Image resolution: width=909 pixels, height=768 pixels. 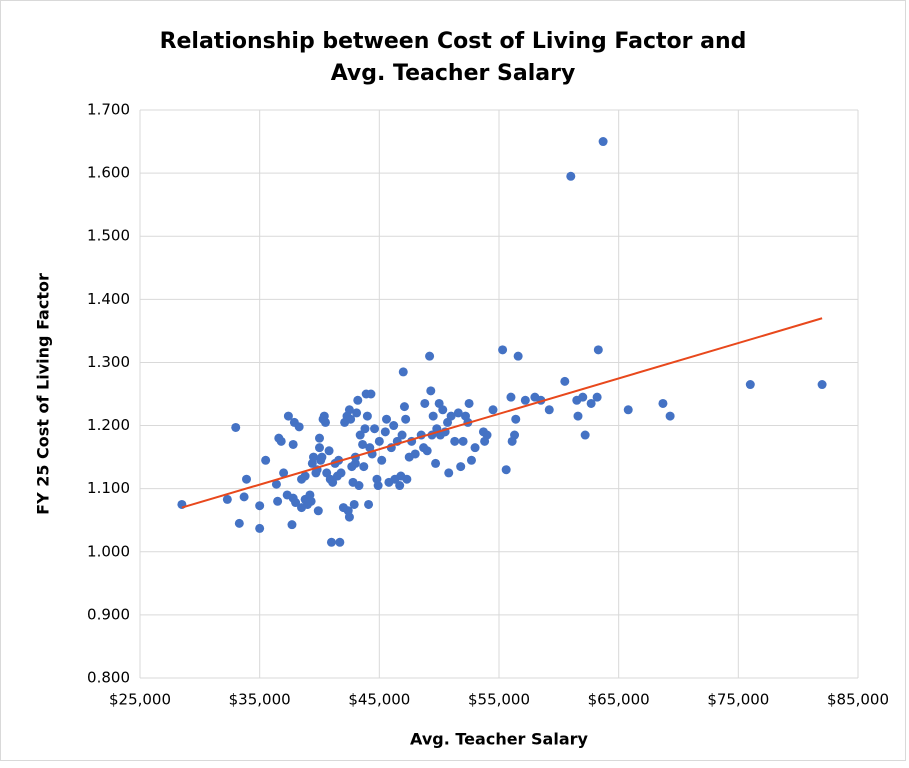 I want to click on x-tick-label: $65,000, so click(x=619, y=700).